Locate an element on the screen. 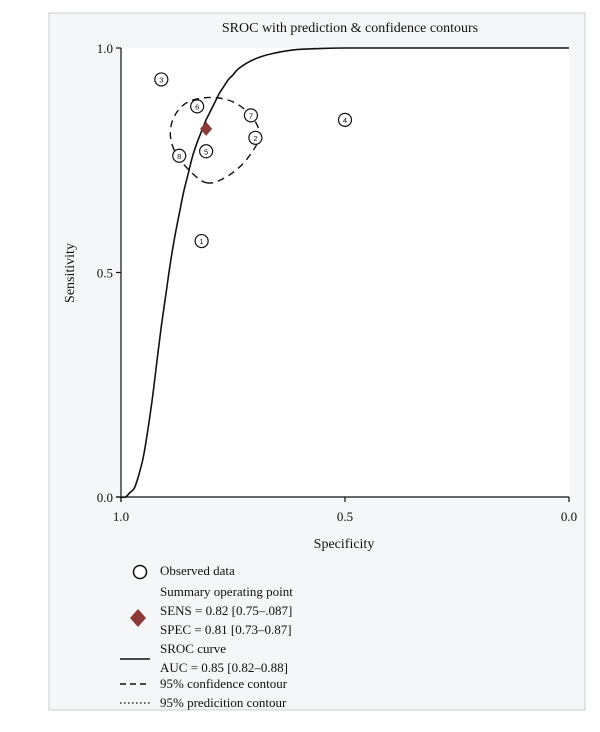  observed-point-5: 5 is located at coordinates (206, 151).